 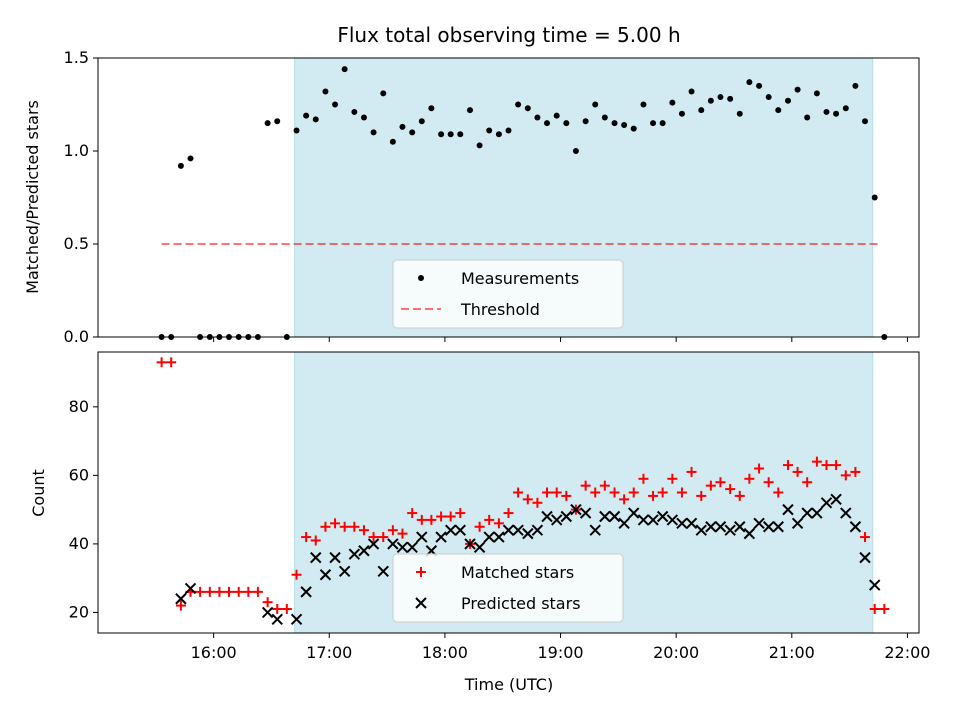 What do you see at coordinates (676, 652) in the screenshot?
I see `x-tick-label: 20:00` at bounding box center [676, 652].